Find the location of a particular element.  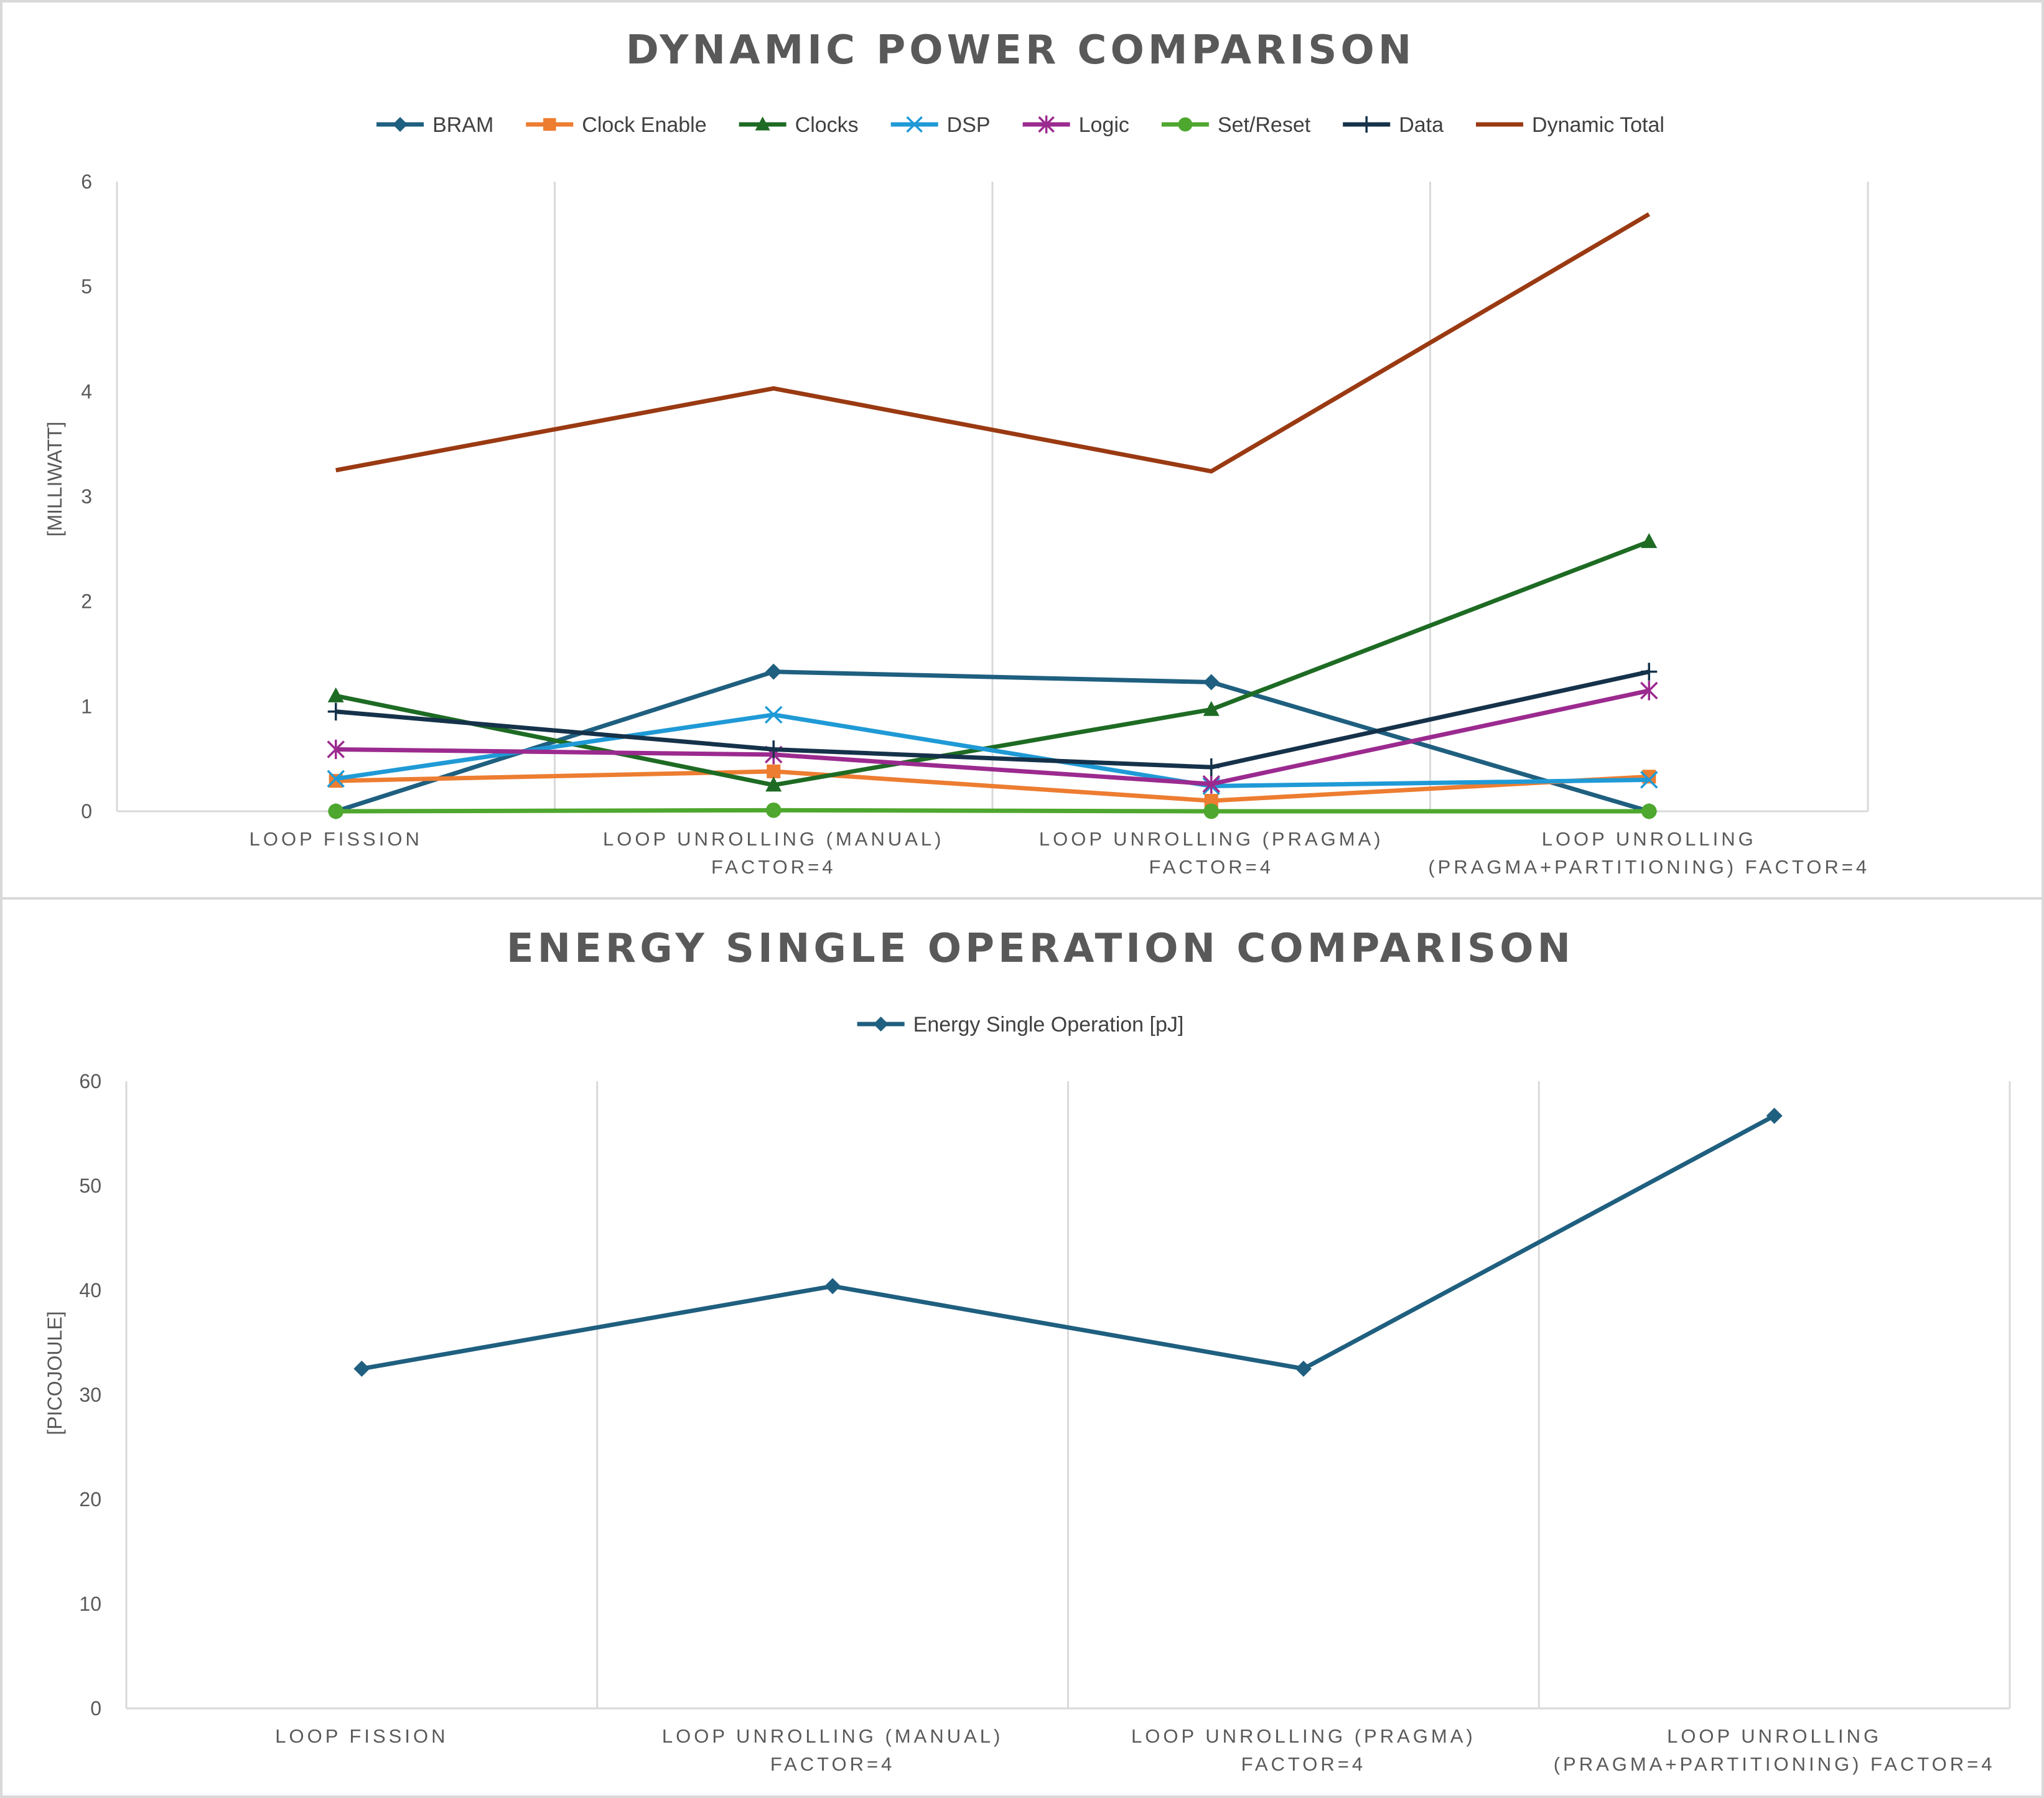

legend-item-set-reset: Set/Reset is located at coordinates (1236, 125).